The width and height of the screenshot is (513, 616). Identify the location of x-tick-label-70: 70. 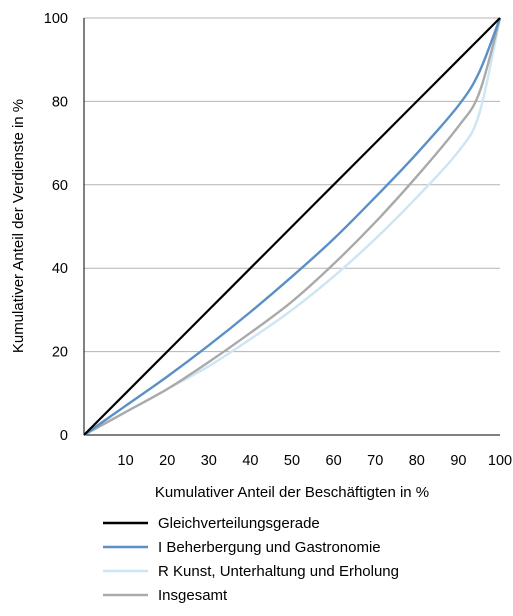
(375, 461).